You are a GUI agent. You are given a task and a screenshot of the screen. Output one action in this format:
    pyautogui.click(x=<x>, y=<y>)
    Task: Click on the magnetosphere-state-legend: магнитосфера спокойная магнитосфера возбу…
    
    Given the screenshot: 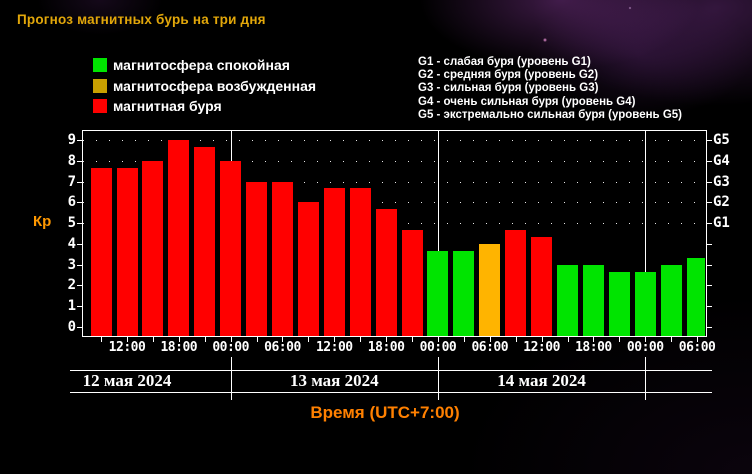 What is the action you would take?
    pyautogui.click(x=205, y=88)
    